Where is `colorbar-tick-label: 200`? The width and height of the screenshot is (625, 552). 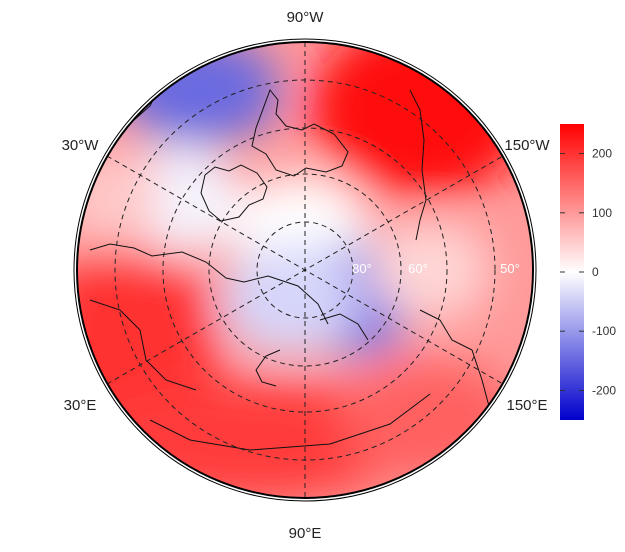 colorbar-tick-label: 200 is located at coordinates (602, 154).